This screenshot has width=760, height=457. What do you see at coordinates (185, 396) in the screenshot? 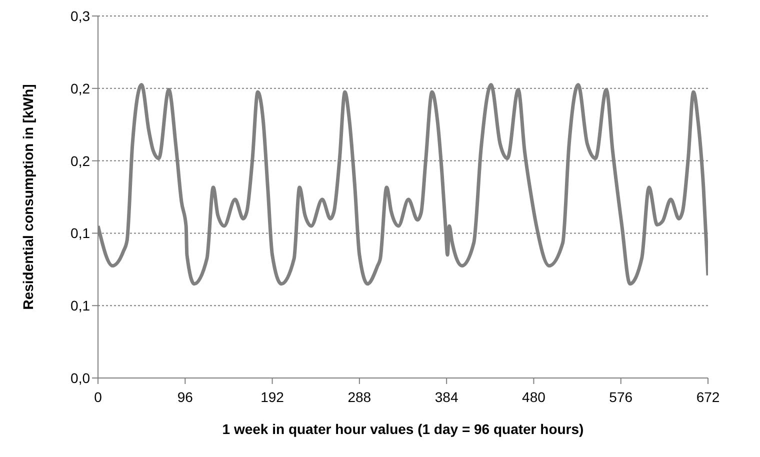
I see `x-tick-label: 96` at bounding box center [185, 396].